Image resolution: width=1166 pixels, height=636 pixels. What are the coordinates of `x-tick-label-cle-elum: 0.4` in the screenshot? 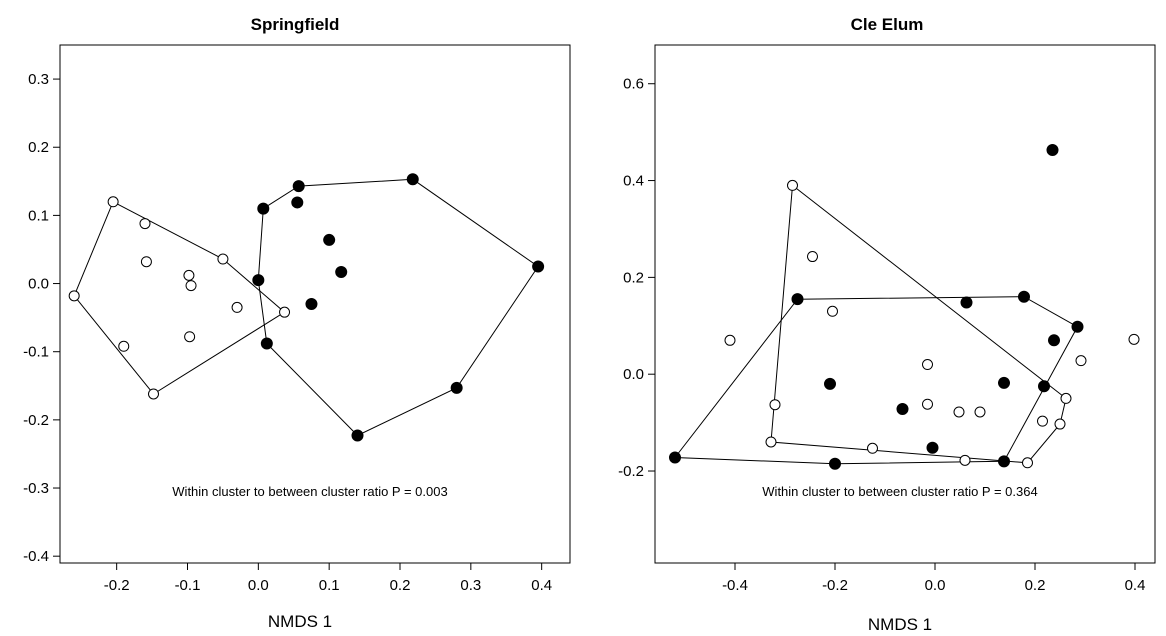 It's located at (1135, 585).